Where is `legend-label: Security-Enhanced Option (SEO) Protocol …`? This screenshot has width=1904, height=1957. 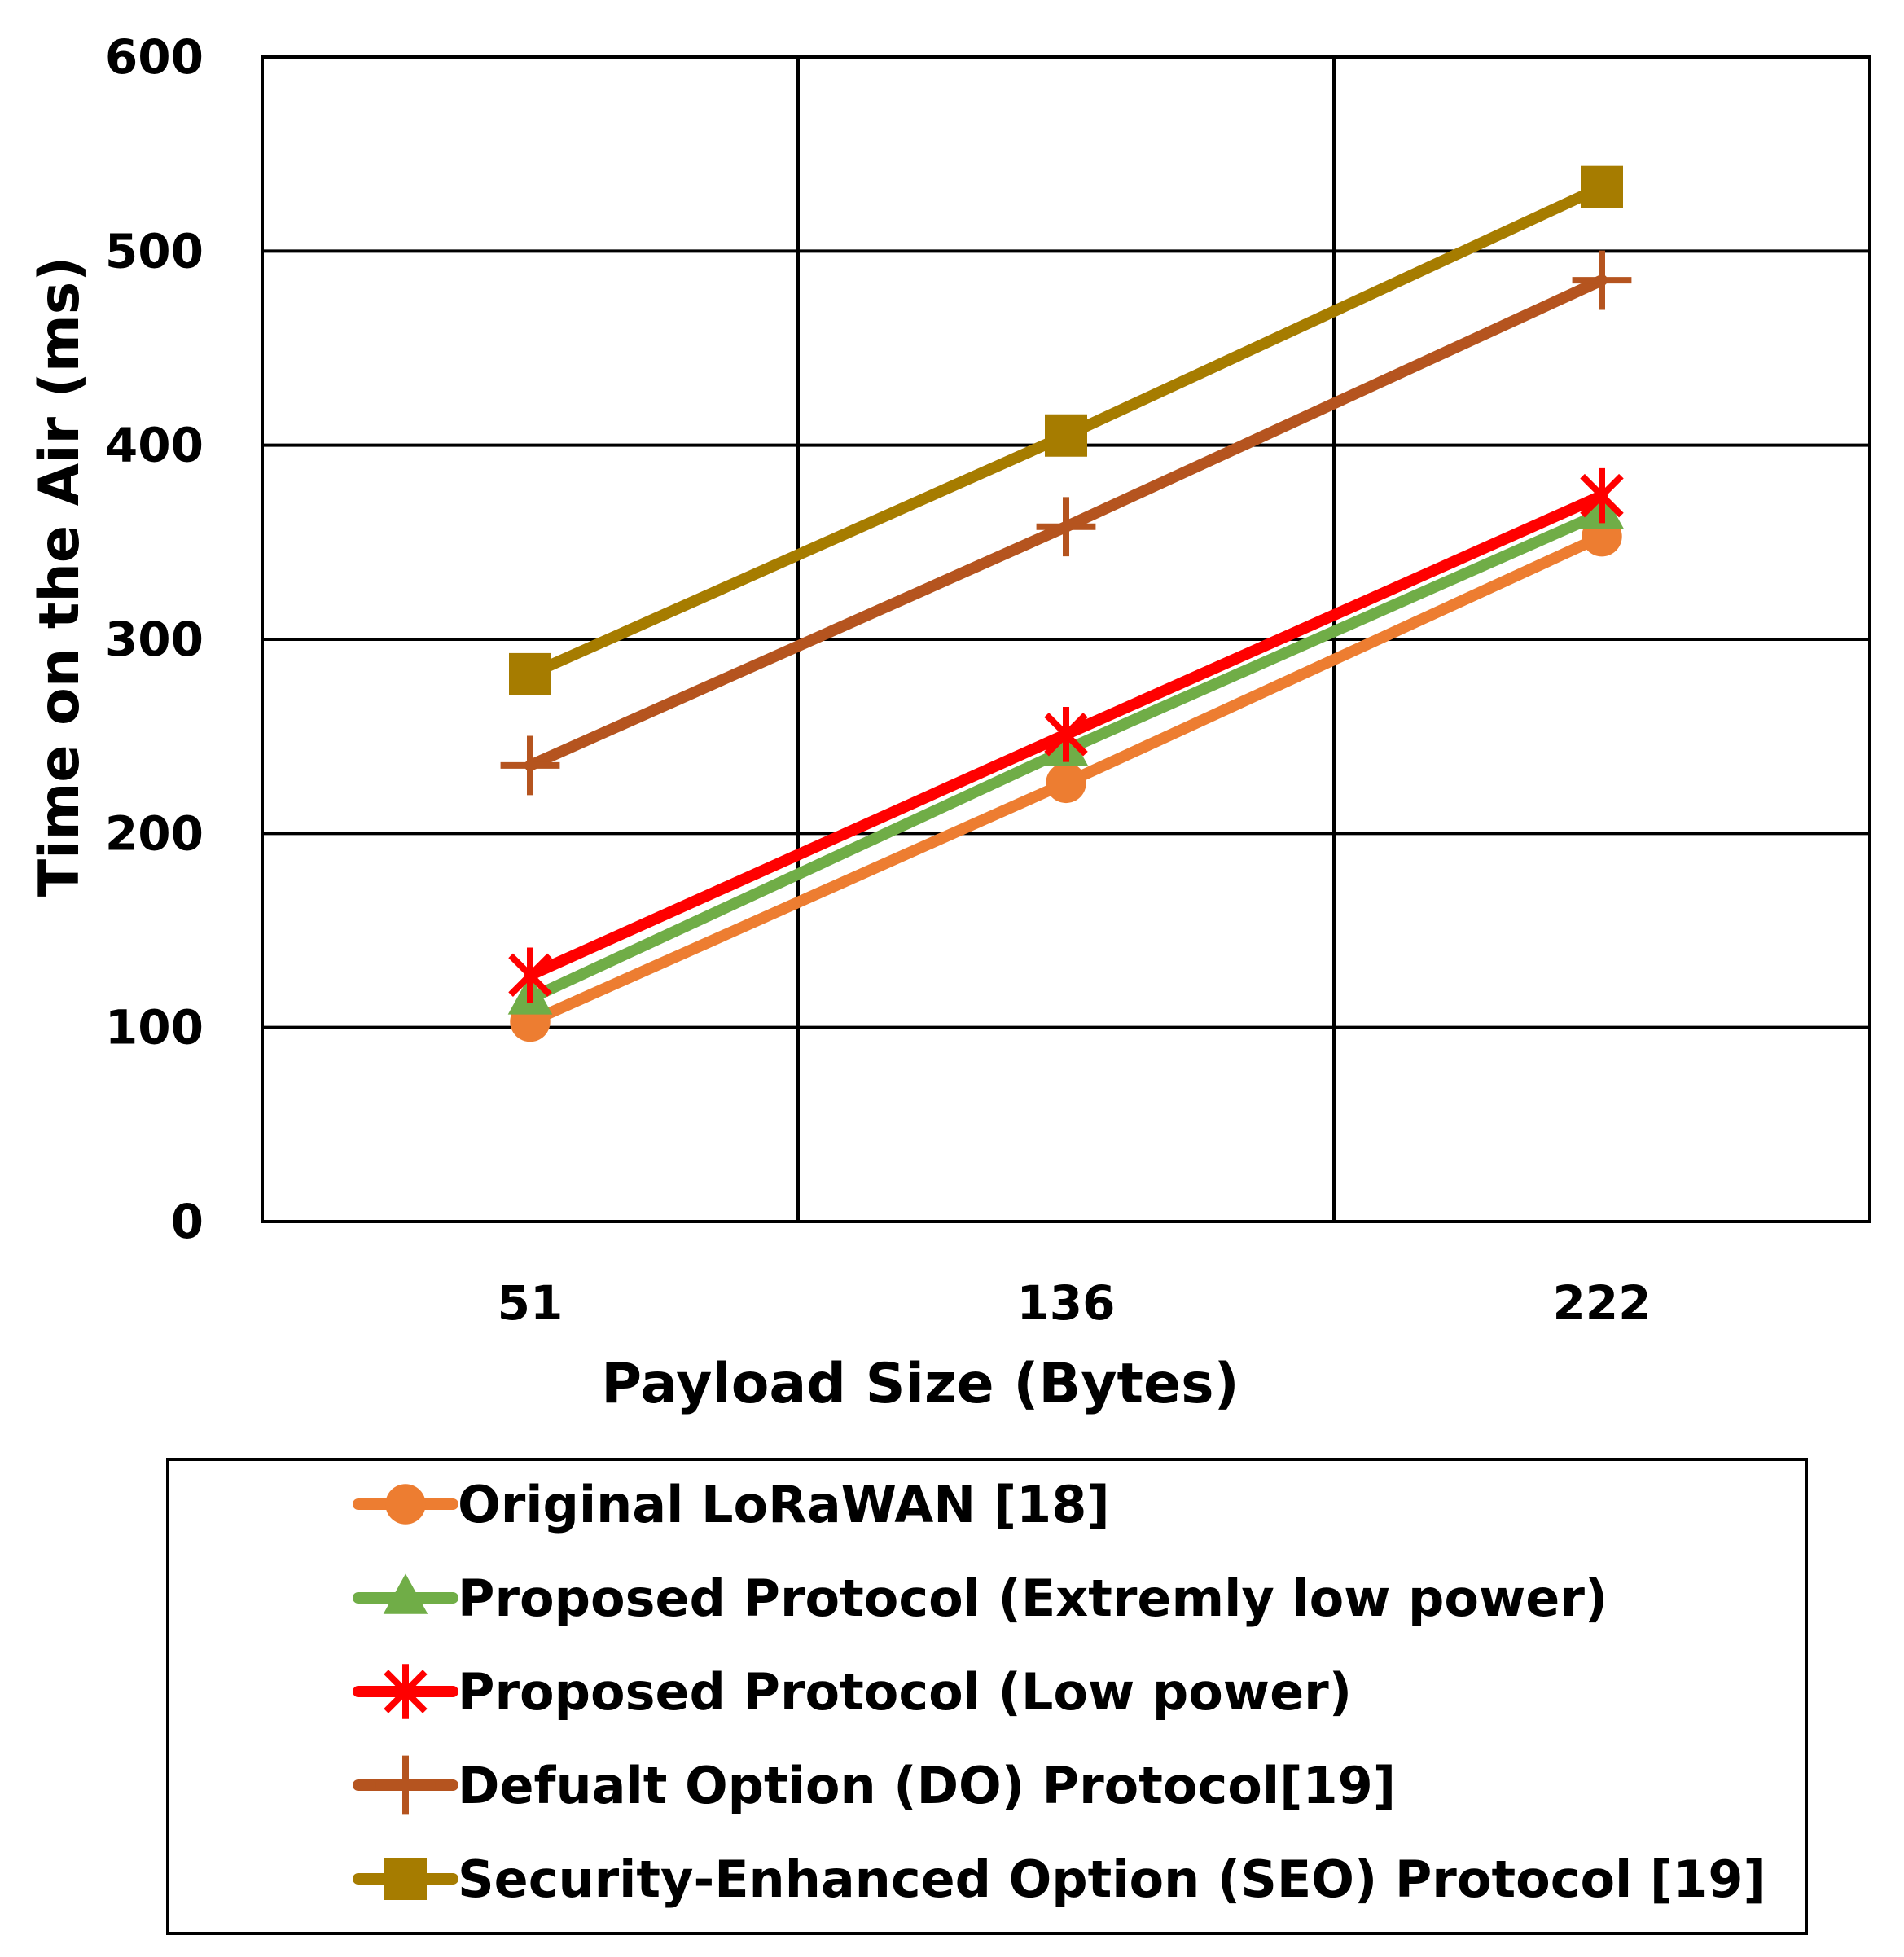 legend-label: Security-Enhanced Option (SEO) Protocol … is located at coordinates (1112, 1879).